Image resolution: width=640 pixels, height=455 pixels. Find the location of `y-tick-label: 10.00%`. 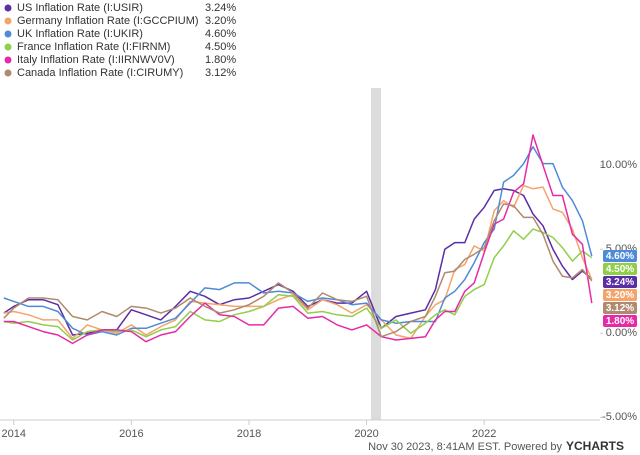

y-tick-label: 10.00% is located at coordinates (619, 165).